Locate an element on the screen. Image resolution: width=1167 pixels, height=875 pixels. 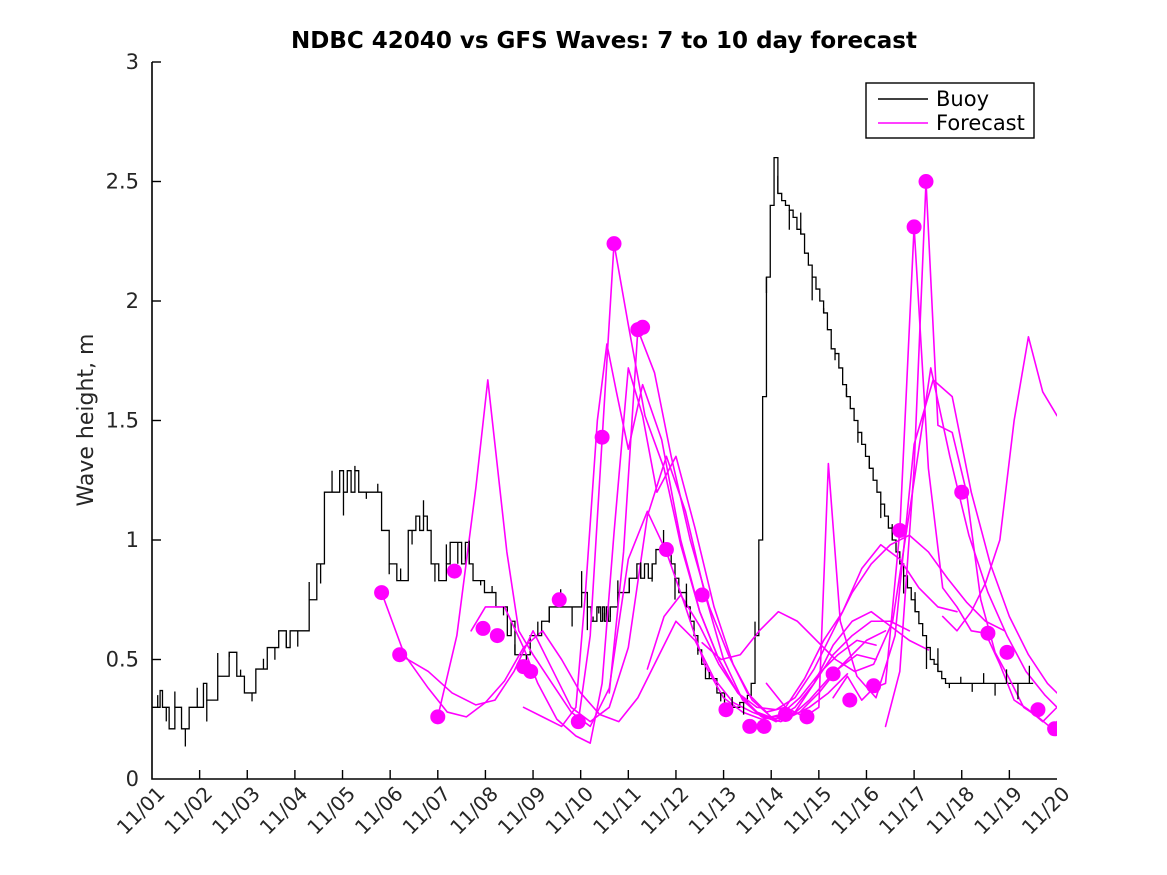
y-tick-label: 0.5 is located at coordinates (122, 660).